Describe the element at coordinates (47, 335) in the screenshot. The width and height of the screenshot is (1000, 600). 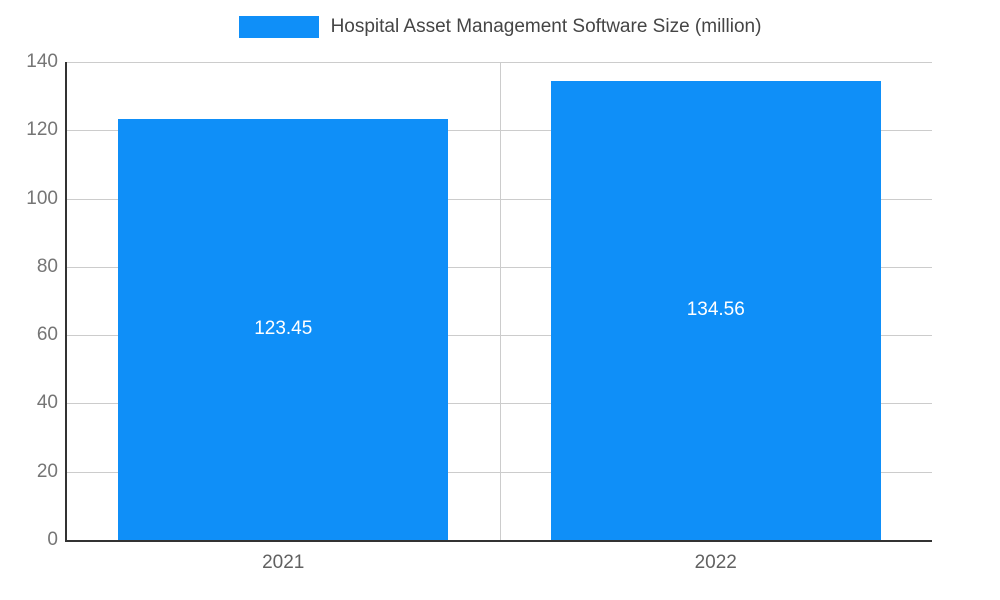
I see `y-tick-label: 60` at that location.